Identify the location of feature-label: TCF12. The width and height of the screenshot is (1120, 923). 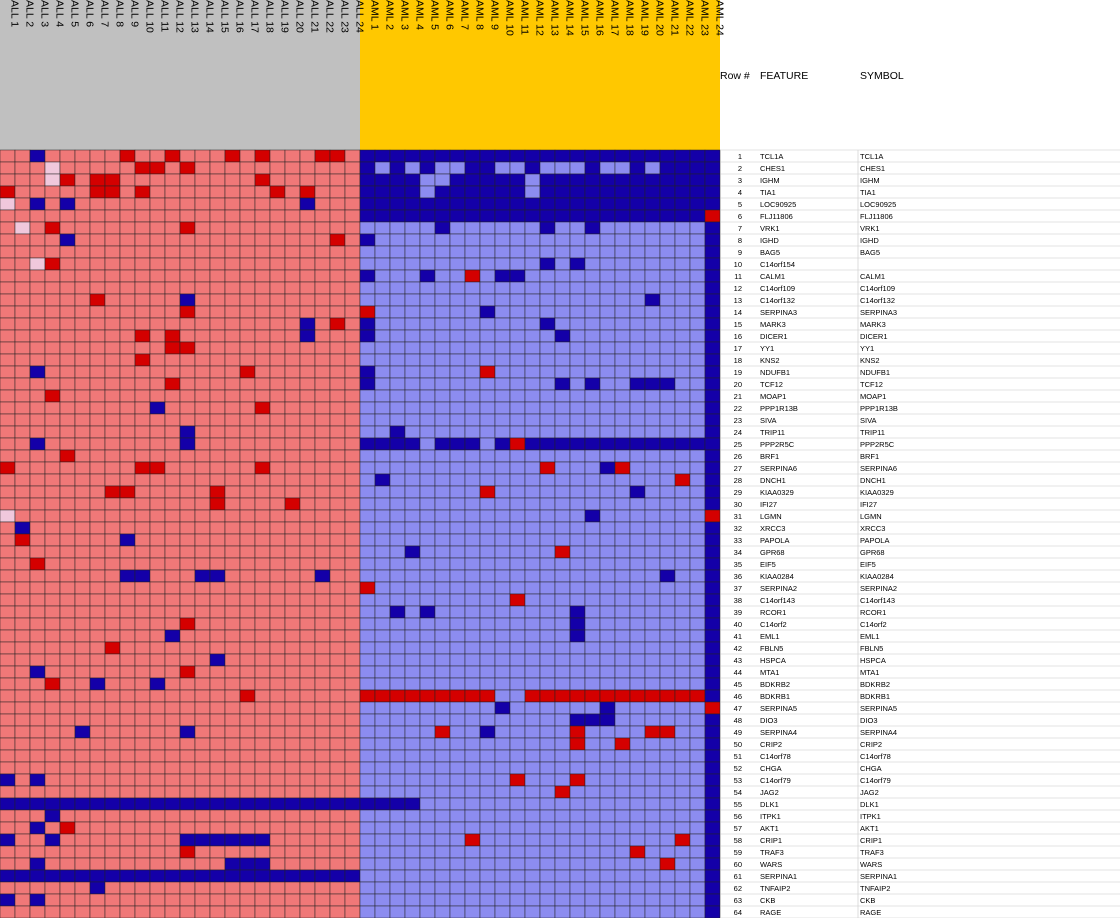
(771, 384).